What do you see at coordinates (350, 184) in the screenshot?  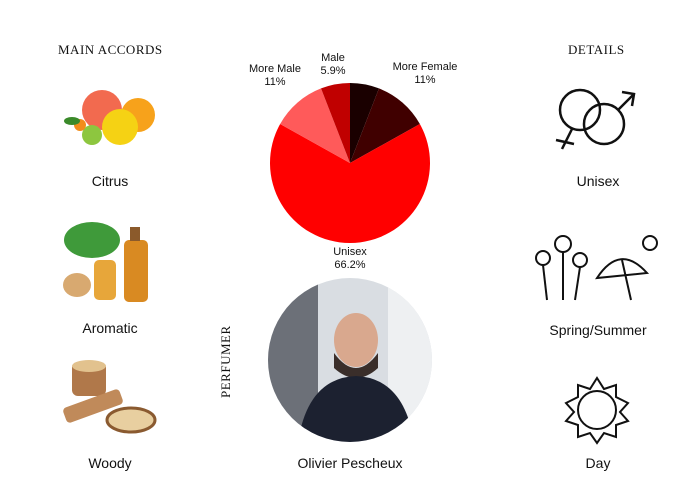 I see `pie-slice-unisex` at bounding box center [350, 184].